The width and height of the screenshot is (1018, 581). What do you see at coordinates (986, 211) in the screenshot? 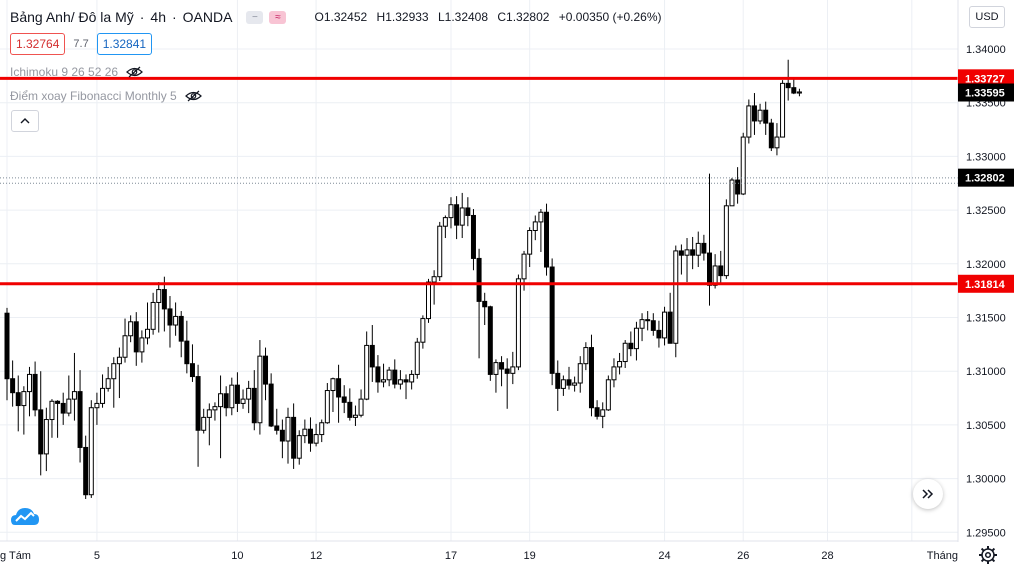
I see `y-tick-label: 1.32500` at bounding box center [986, 211].